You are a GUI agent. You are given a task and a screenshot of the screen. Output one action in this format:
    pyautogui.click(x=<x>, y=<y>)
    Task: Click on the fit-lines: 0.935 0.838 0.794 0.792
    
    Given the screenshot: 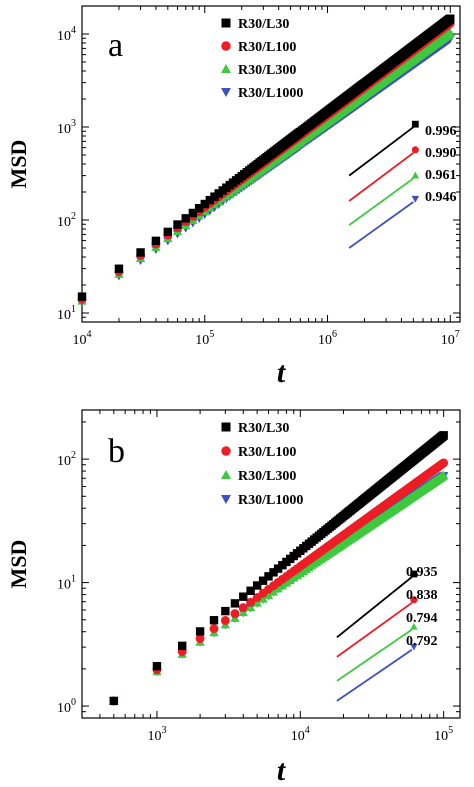 What is the action you would take?
    pyautogui.click(x=387, y=633)
    